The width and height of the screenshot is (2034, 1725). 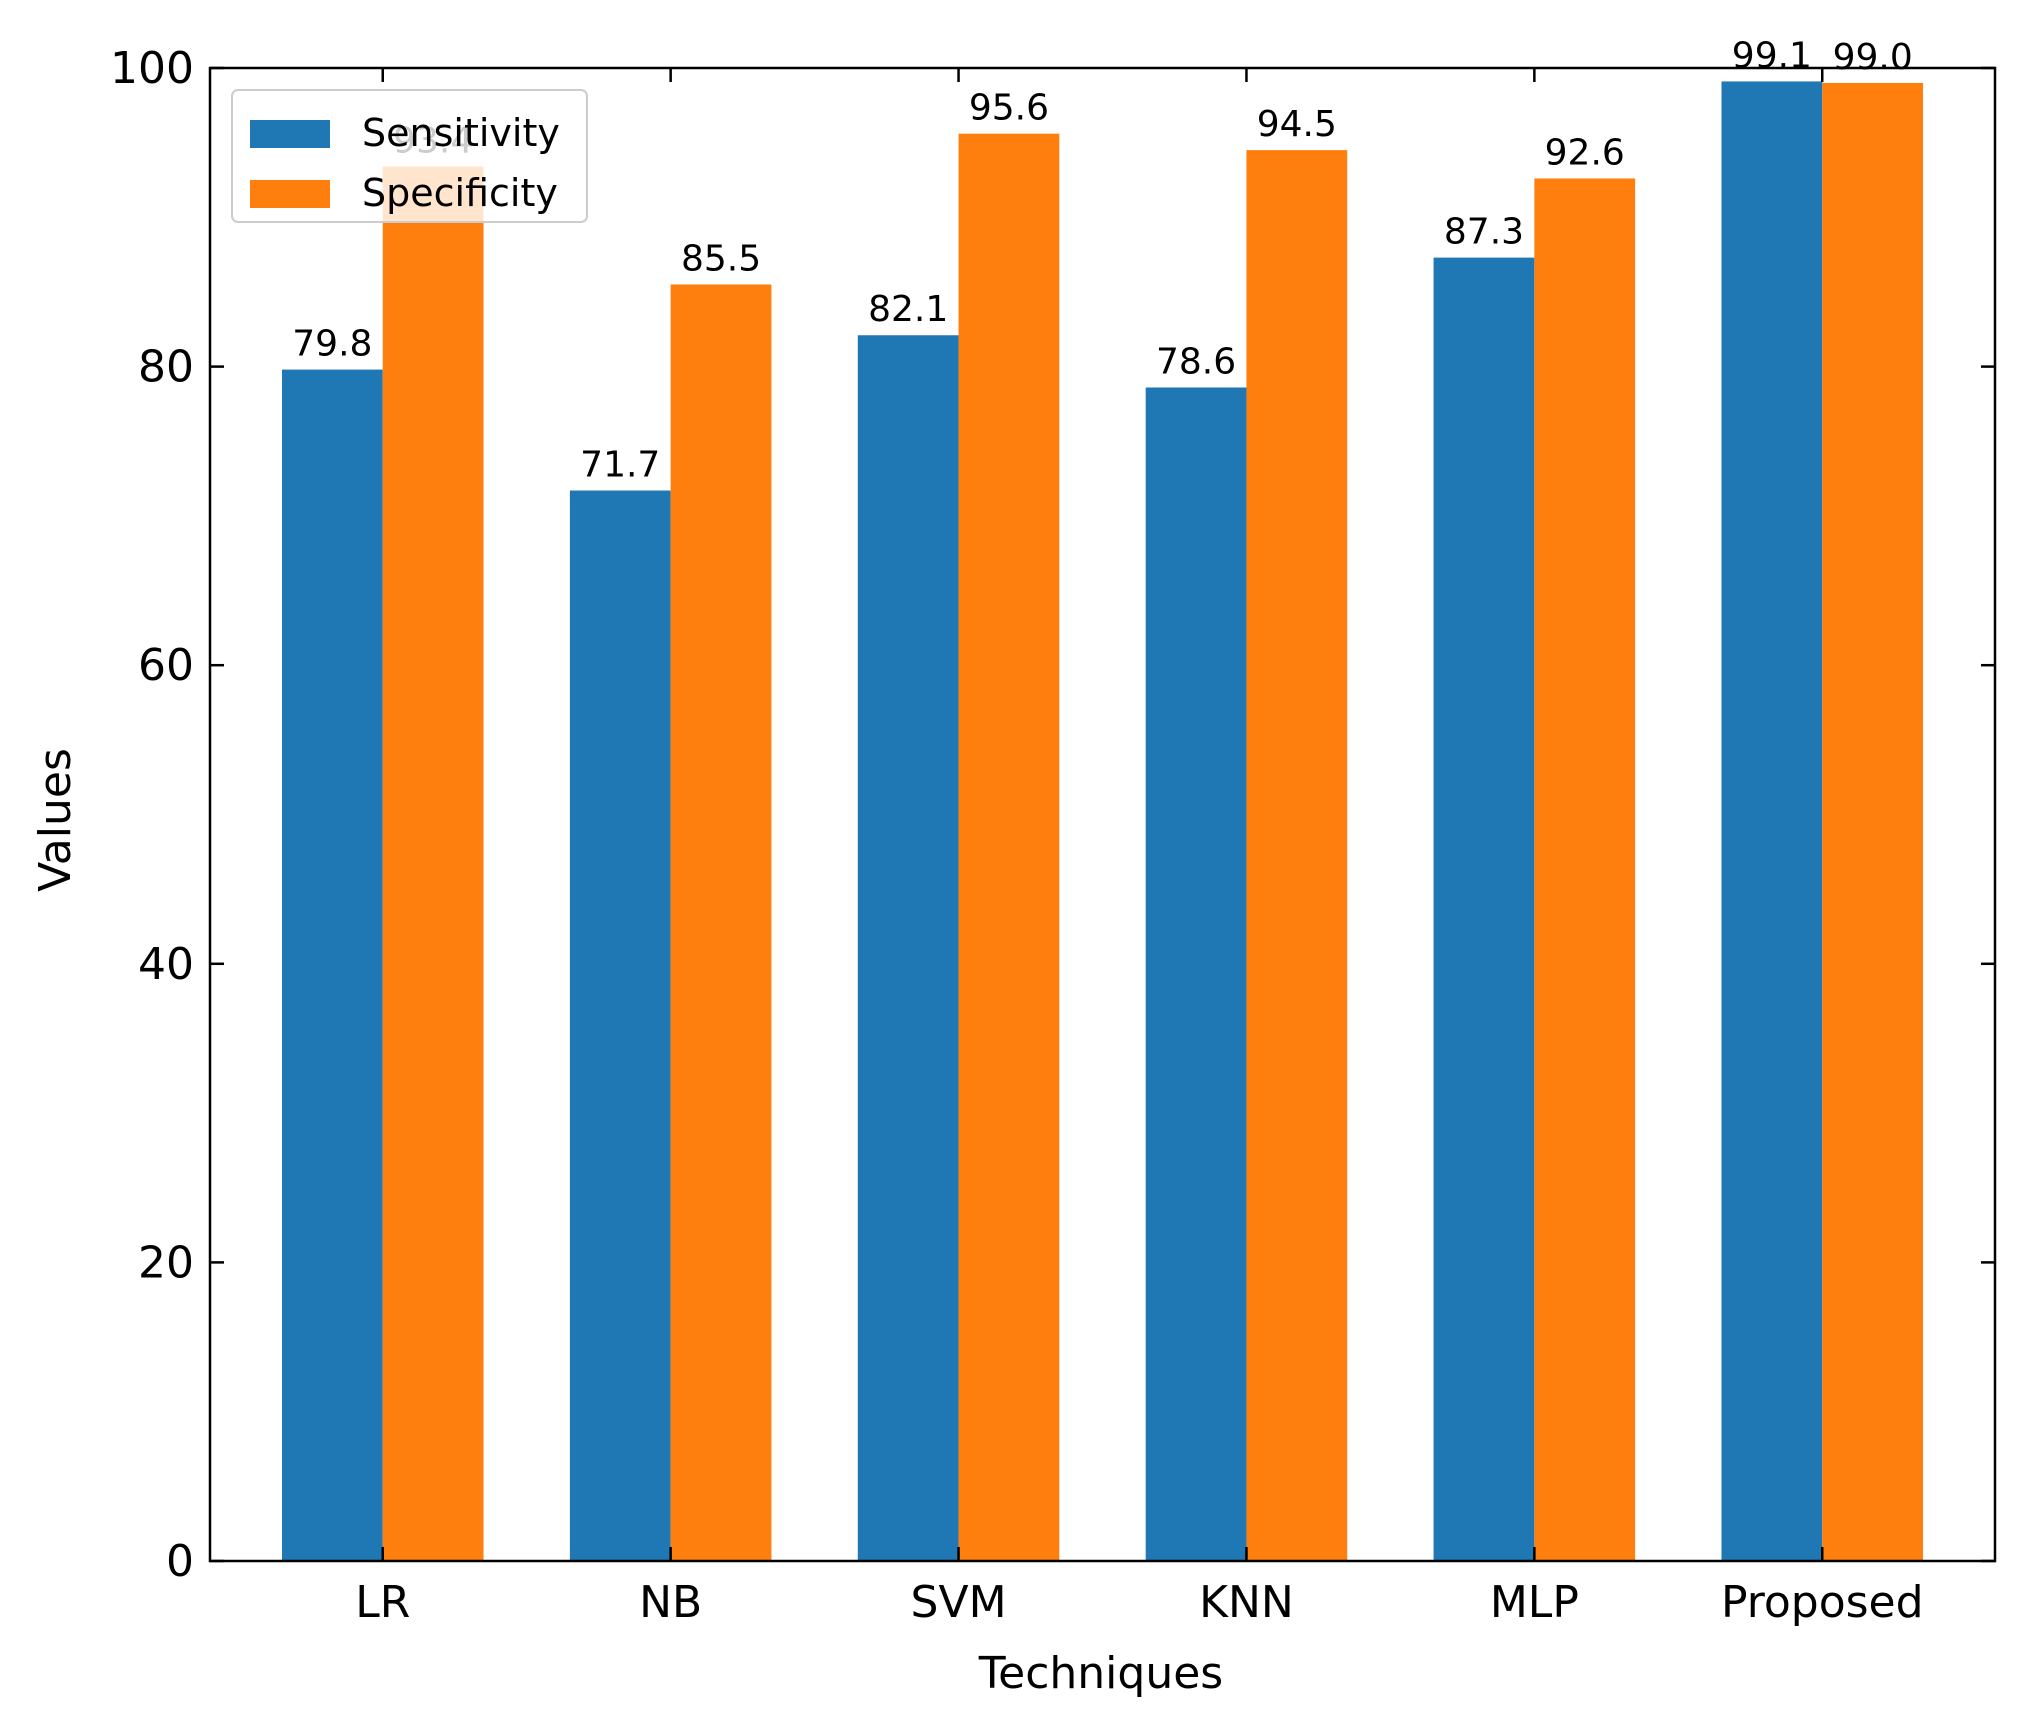 I want to click on bar-value-label: 82.1, so click(x=908, y=309).